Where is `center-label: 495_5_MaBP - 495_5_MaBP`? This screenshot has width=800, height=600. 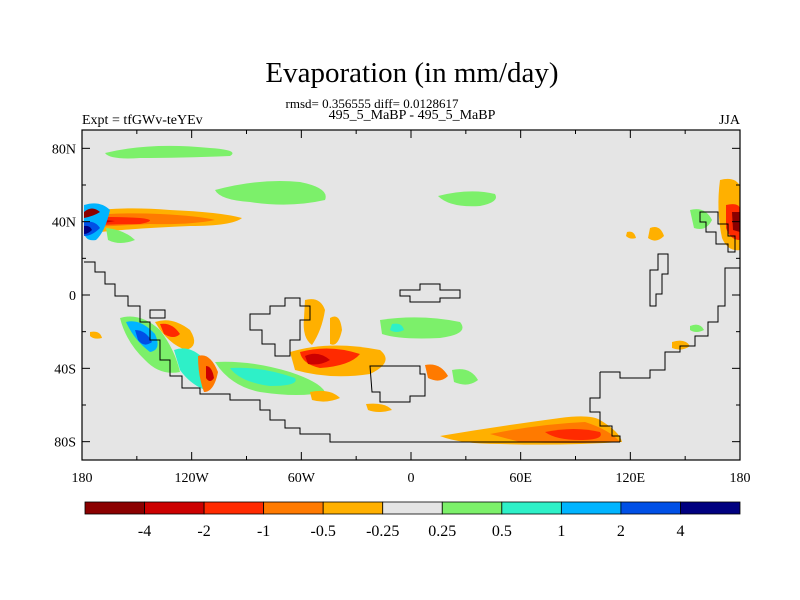 center-label: 495_5_MaBP - 495_5_MaBP is located at coordinates (412, 115).